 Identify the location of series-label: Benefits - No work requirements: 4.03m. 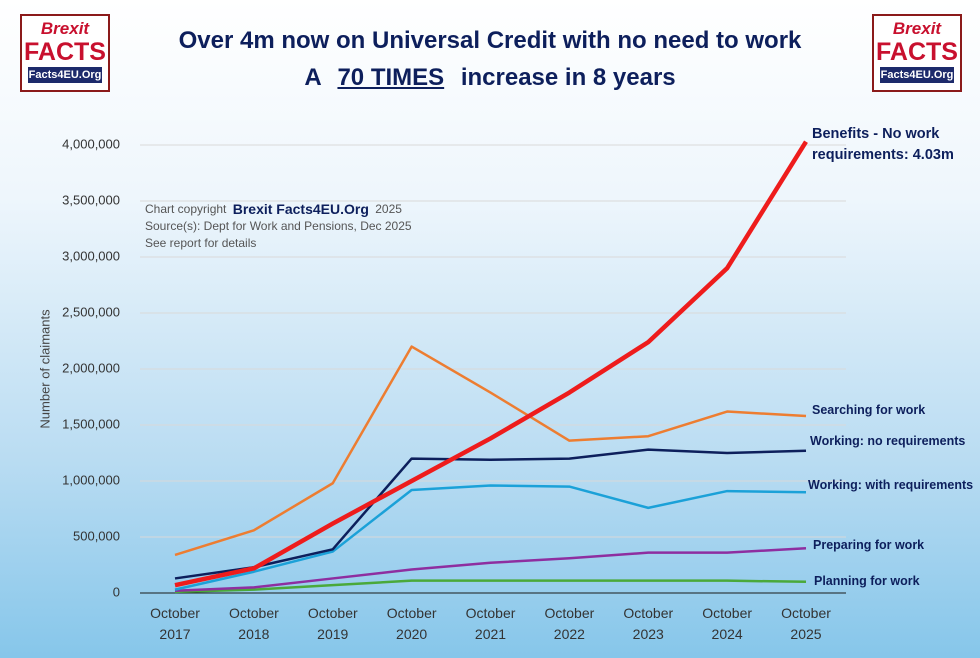
(883, 144).